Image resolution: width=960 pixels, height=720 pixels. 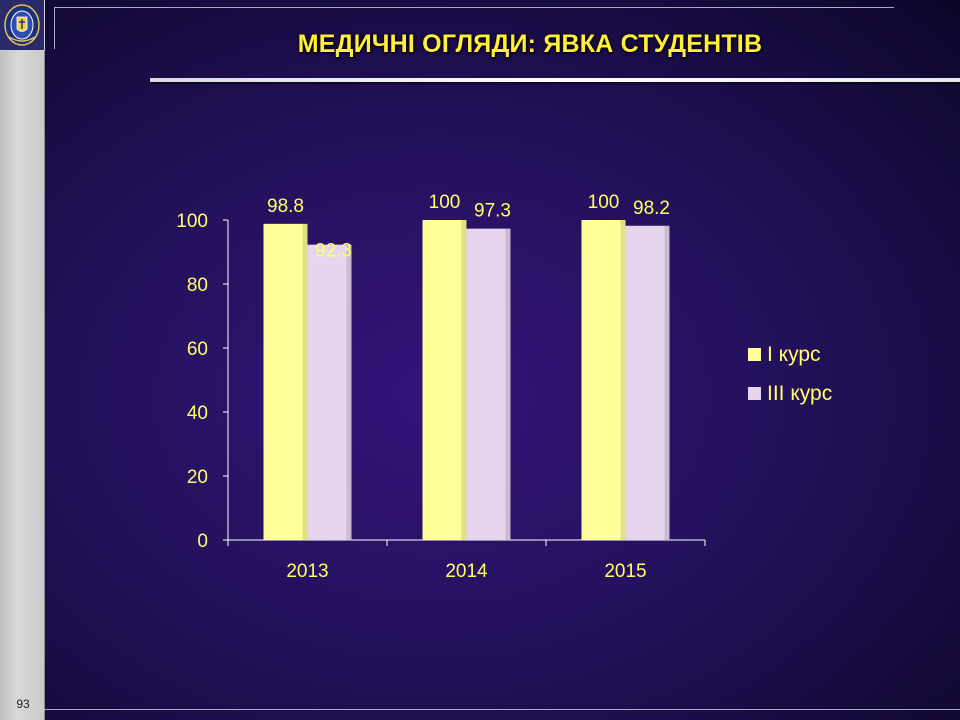 I want to click on data-label: 98.8, so click(x=285, y=206).